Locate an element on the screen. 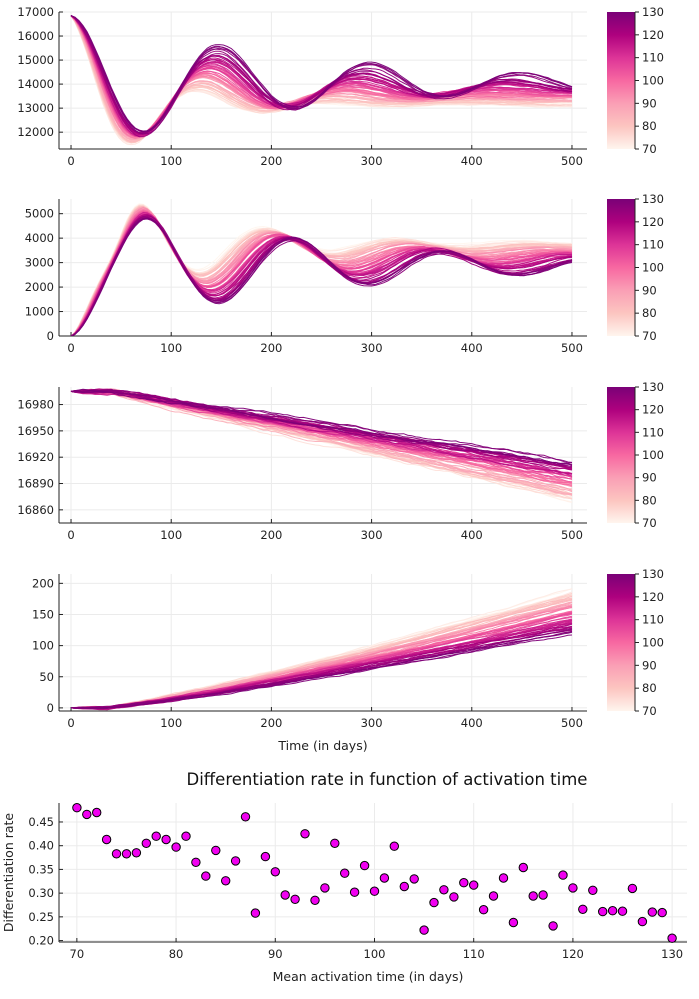  y-tick-label: 16860 is located at coordinates (35, 510).